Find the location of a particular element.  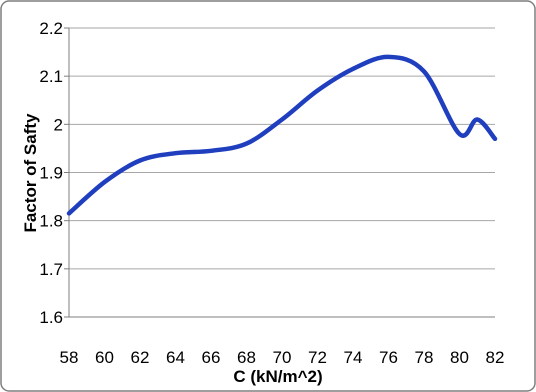

x-tick-label: 74 is located at coordinates (353, 357).